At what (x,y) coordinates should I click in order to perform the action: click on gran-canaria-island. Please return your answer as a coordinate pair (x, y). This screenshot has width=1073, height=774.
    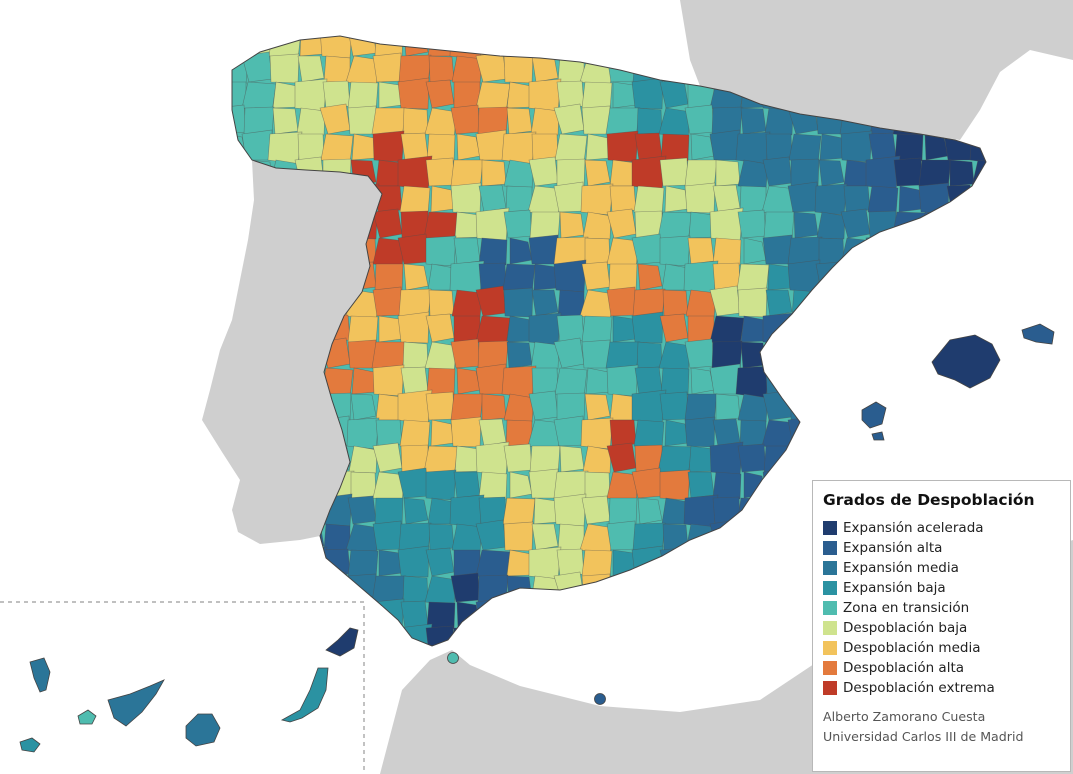
    Looking at the image, I should click on (203, 730).